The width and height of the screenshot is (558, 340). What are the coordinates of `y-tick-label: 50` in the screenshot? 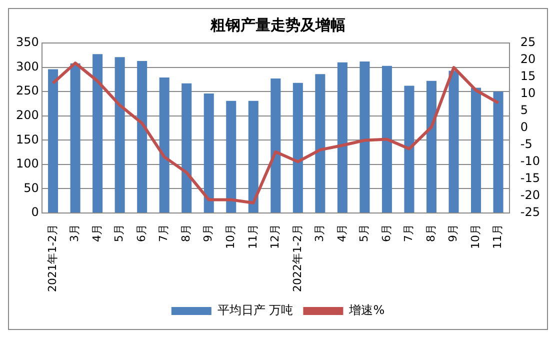 It's located at (31, 187).